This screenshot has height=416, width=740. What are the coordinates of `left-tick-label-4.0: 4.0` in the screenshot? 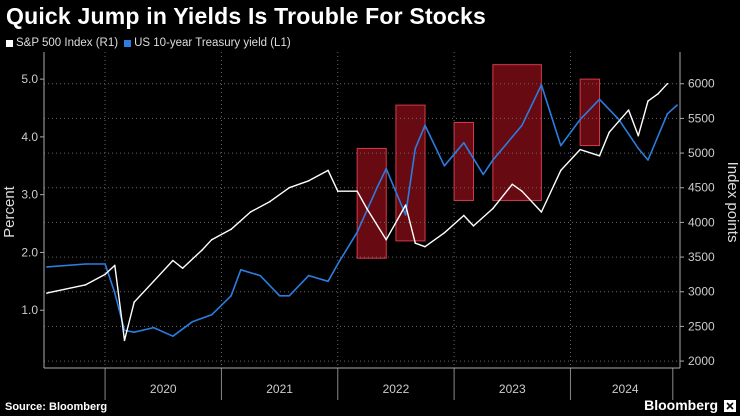 It's located at (29, 137).